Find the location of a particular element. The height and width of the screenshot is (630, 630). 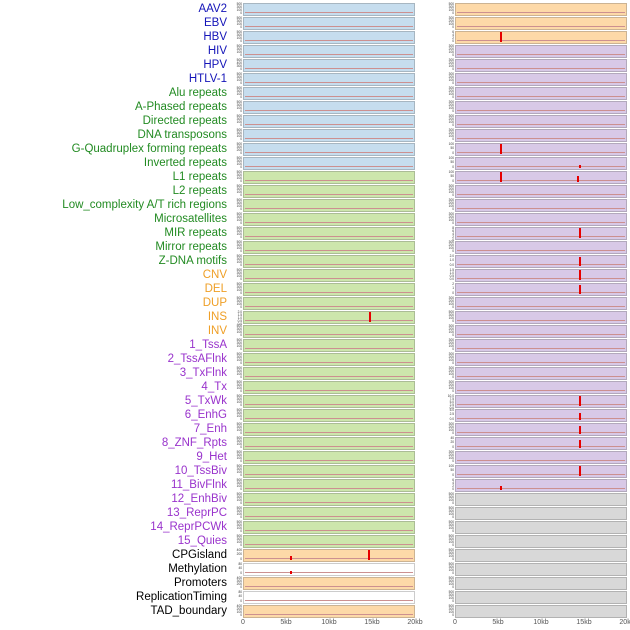

y-tick-label: 5.0 is located at coordinates (451, 409).